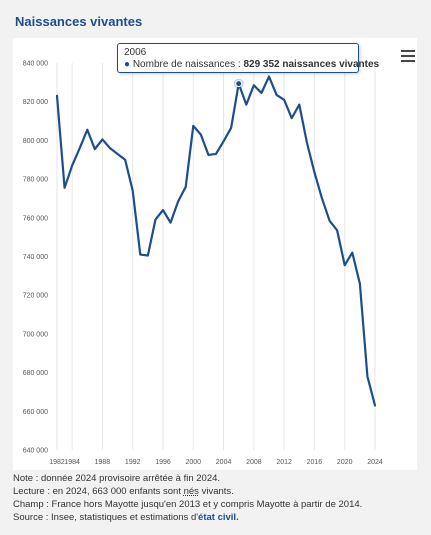 This screenshot has width=431, height=535. Describe the element at coordinates (79, 21) in the screenshot. I see `page-title: Naissances vivantes` at that location.